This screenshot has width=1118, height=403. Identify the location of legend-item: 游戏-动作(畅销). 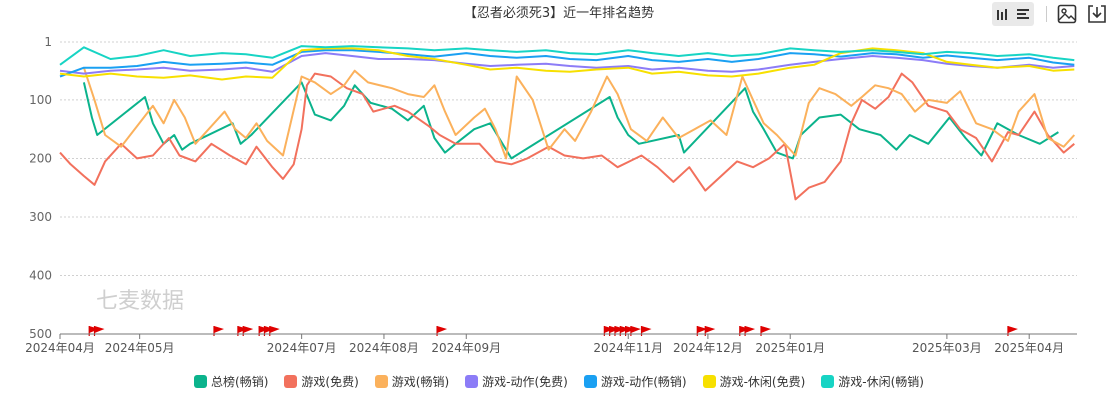
(635, 381).